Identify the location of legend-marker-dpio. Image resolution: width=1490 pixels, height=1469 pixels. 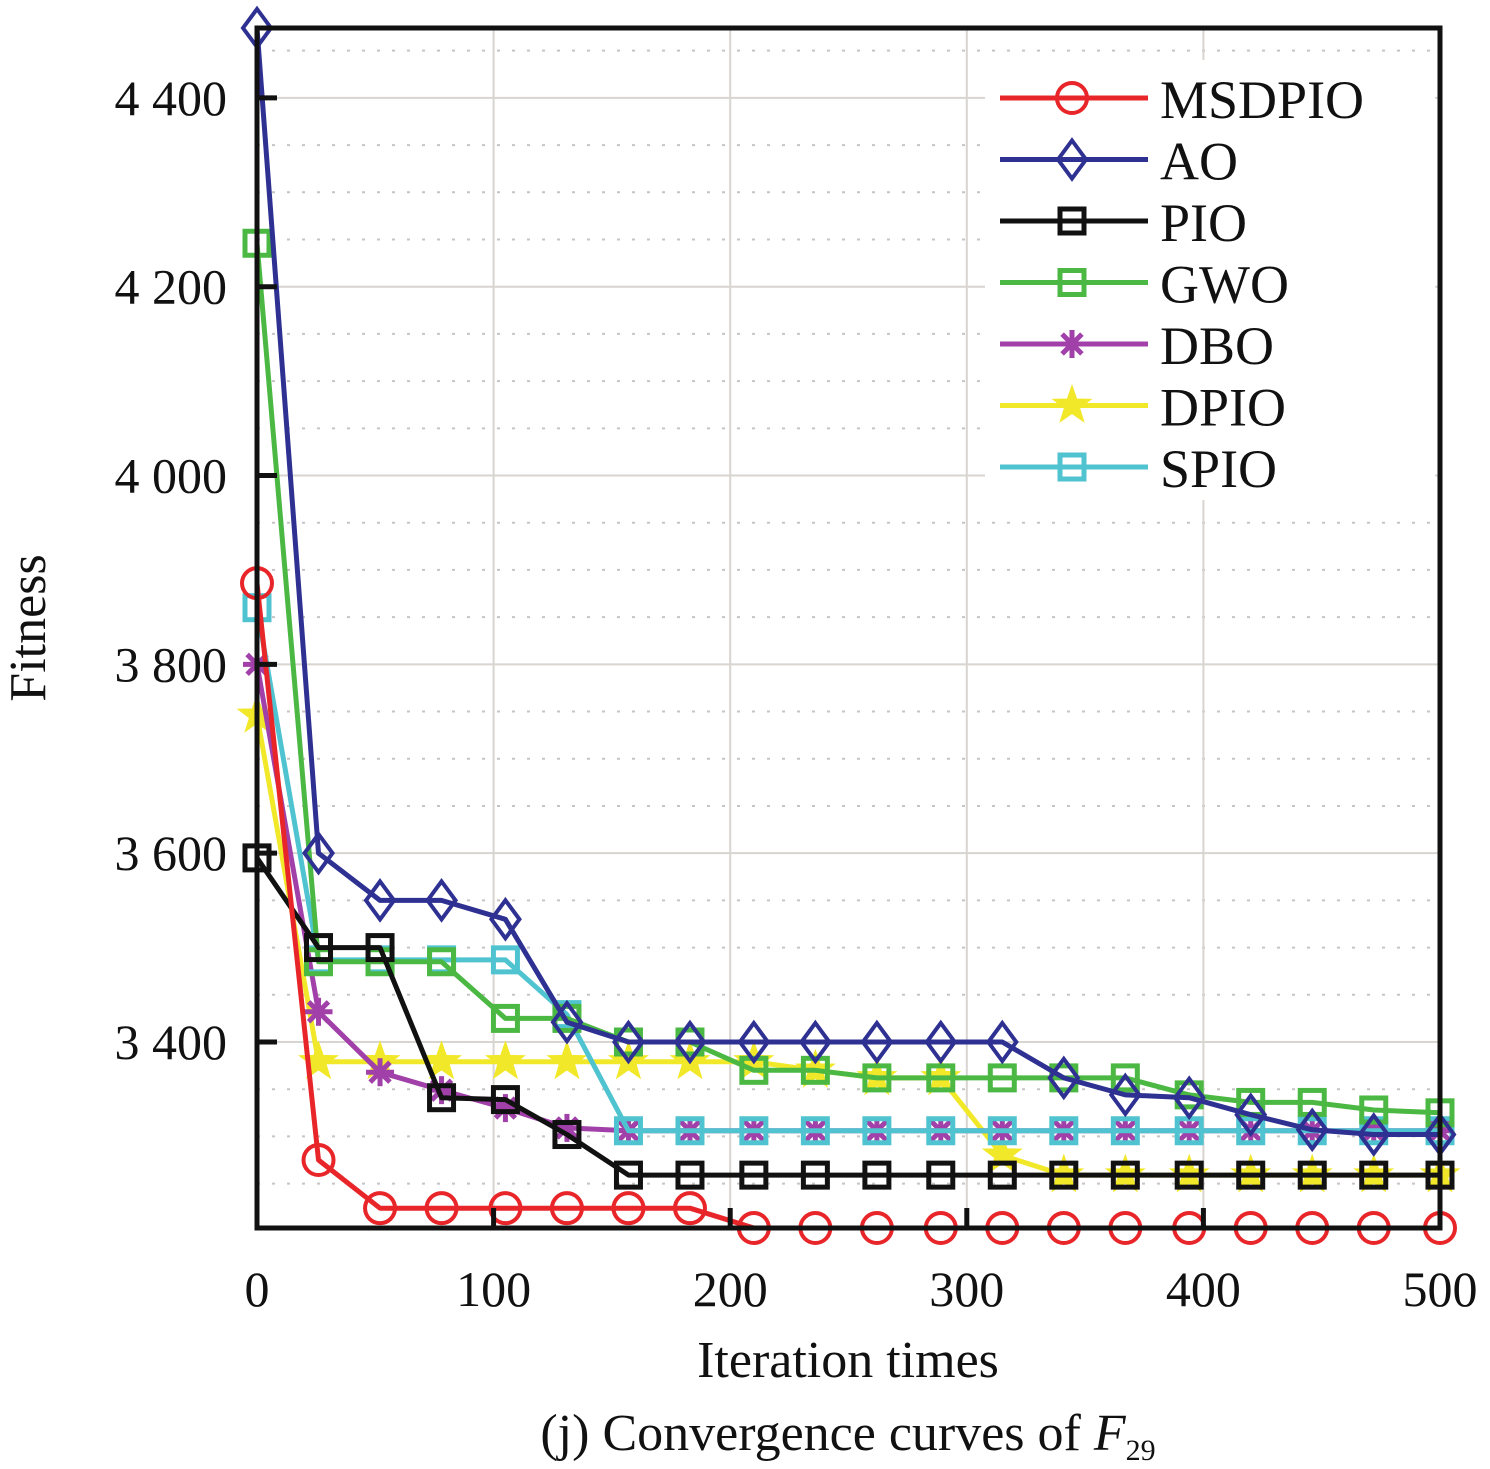
(1072, 403).